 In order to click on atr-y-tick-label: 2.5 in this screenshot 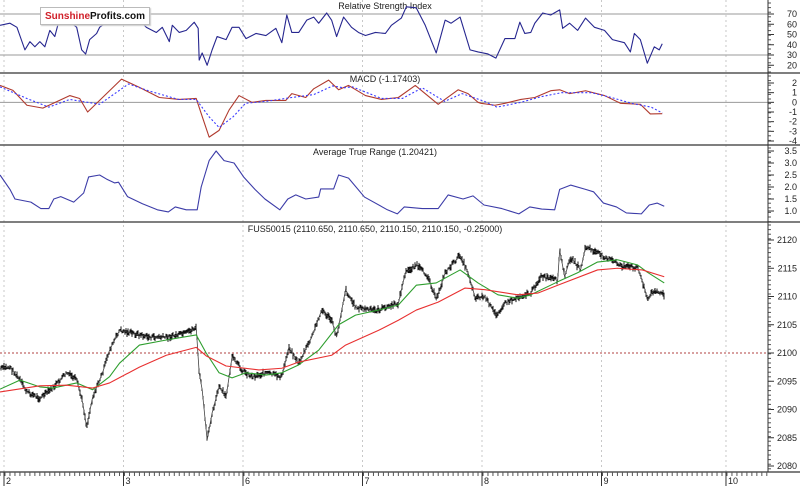, I will do `click(790, 175)`.